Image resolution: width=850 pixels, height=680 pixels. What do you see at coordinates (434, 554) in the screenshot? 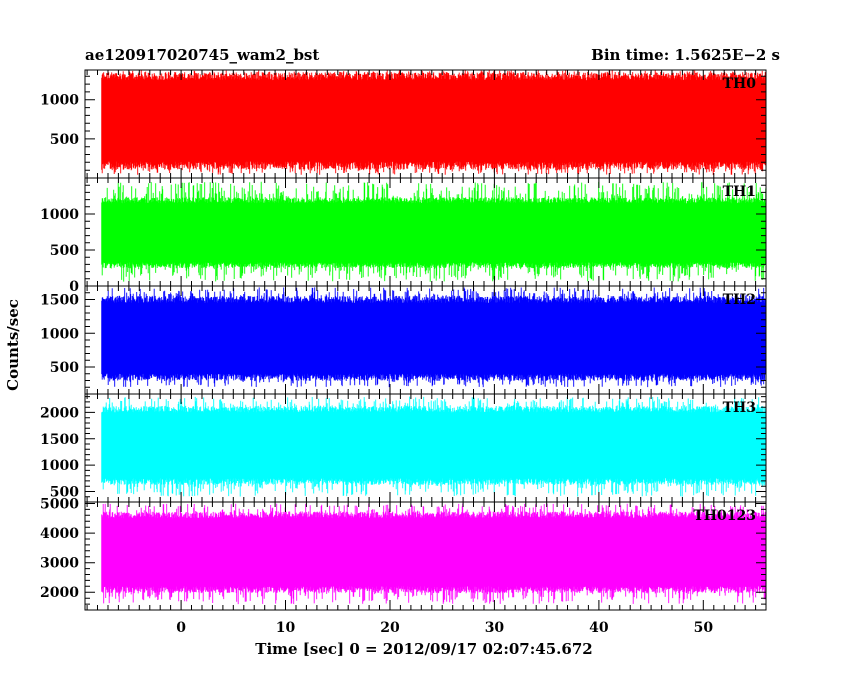
I see `series-th0123` at bounding box center [434, 554].